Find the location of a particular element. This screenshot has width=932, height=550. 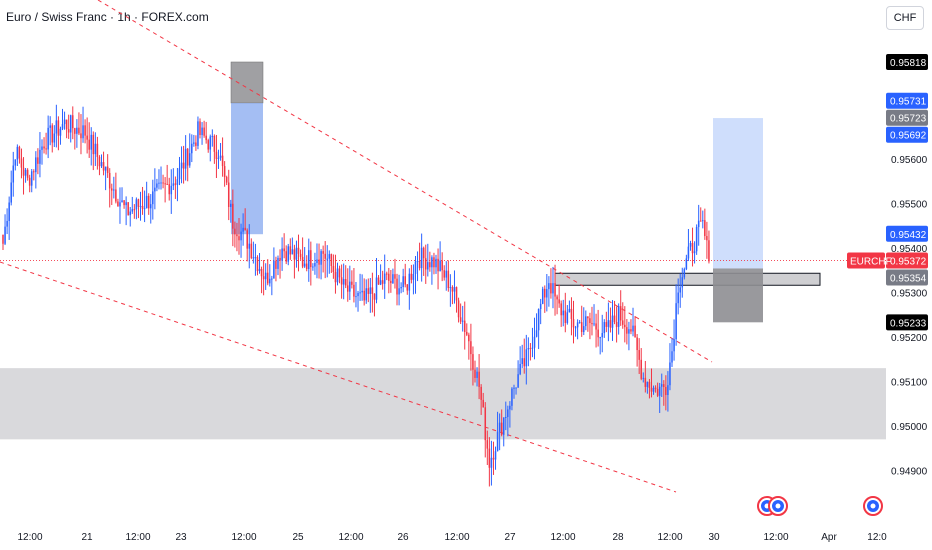

y-tick-label: 0.95600 is located at coordinates (909, 160).